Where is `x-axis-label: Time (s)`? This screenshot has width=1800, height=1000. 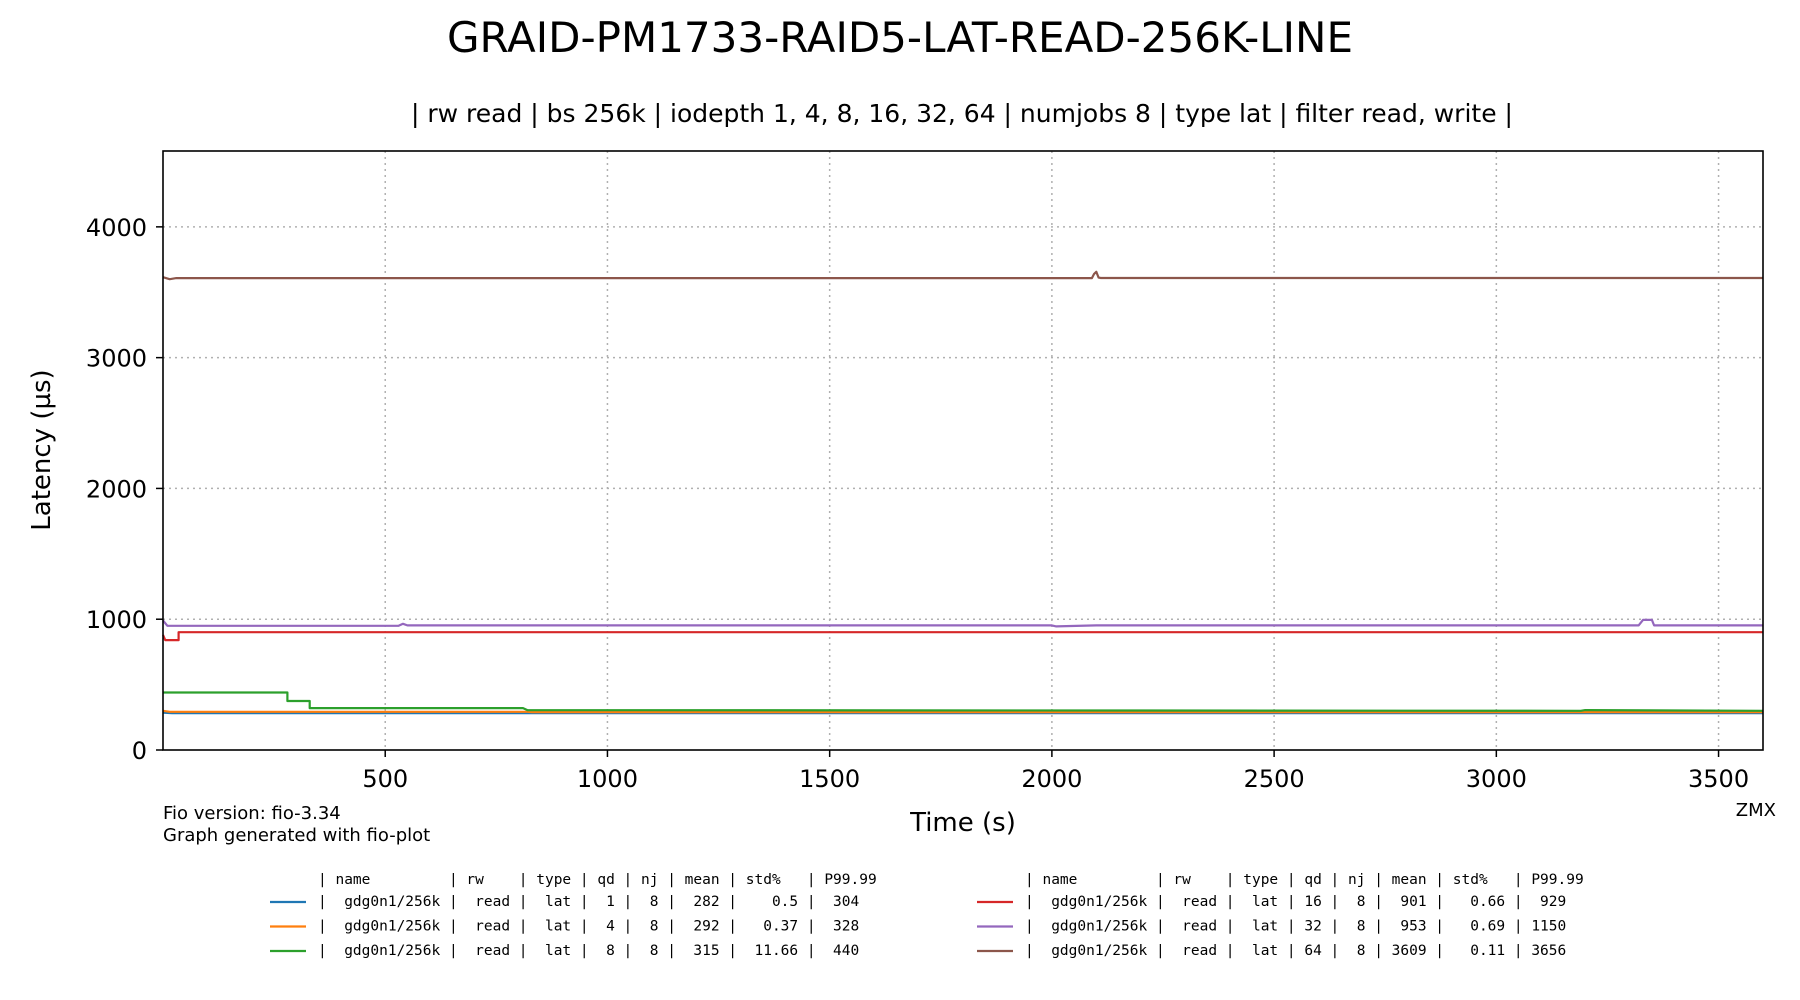 x-axis-label: Time (s) is located at coordinates (962, 823).